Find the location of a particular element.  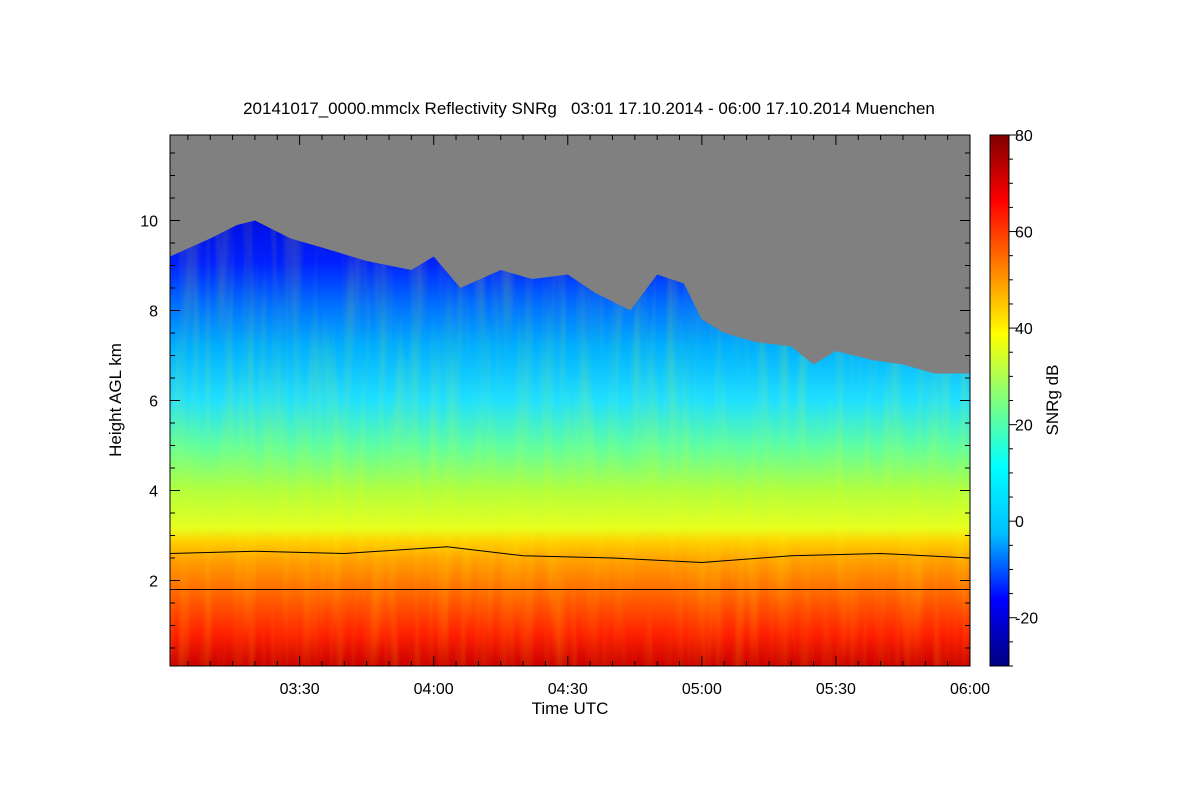

y-tick-label: 10 is located at coordinates (149, 222).